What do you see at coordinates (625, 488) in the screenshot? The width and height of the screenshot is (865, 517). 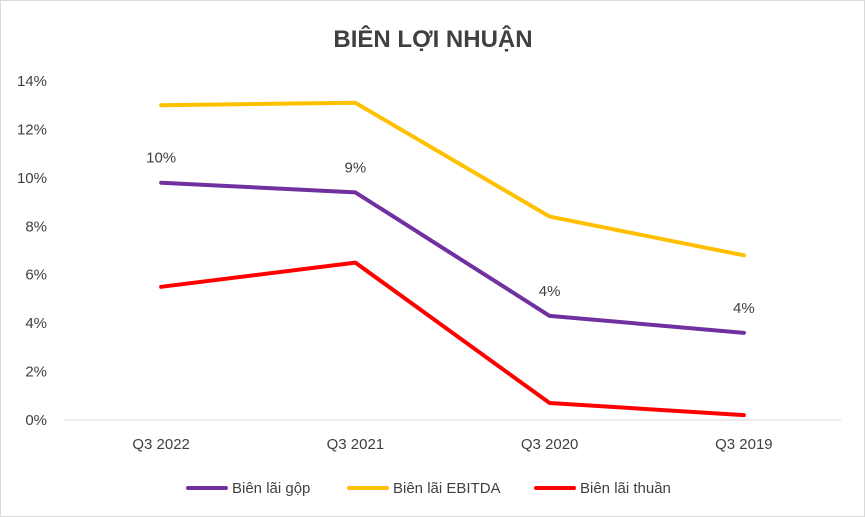 I see `legend-label: Biên lãi thuần` at bounding box center [625, 488].